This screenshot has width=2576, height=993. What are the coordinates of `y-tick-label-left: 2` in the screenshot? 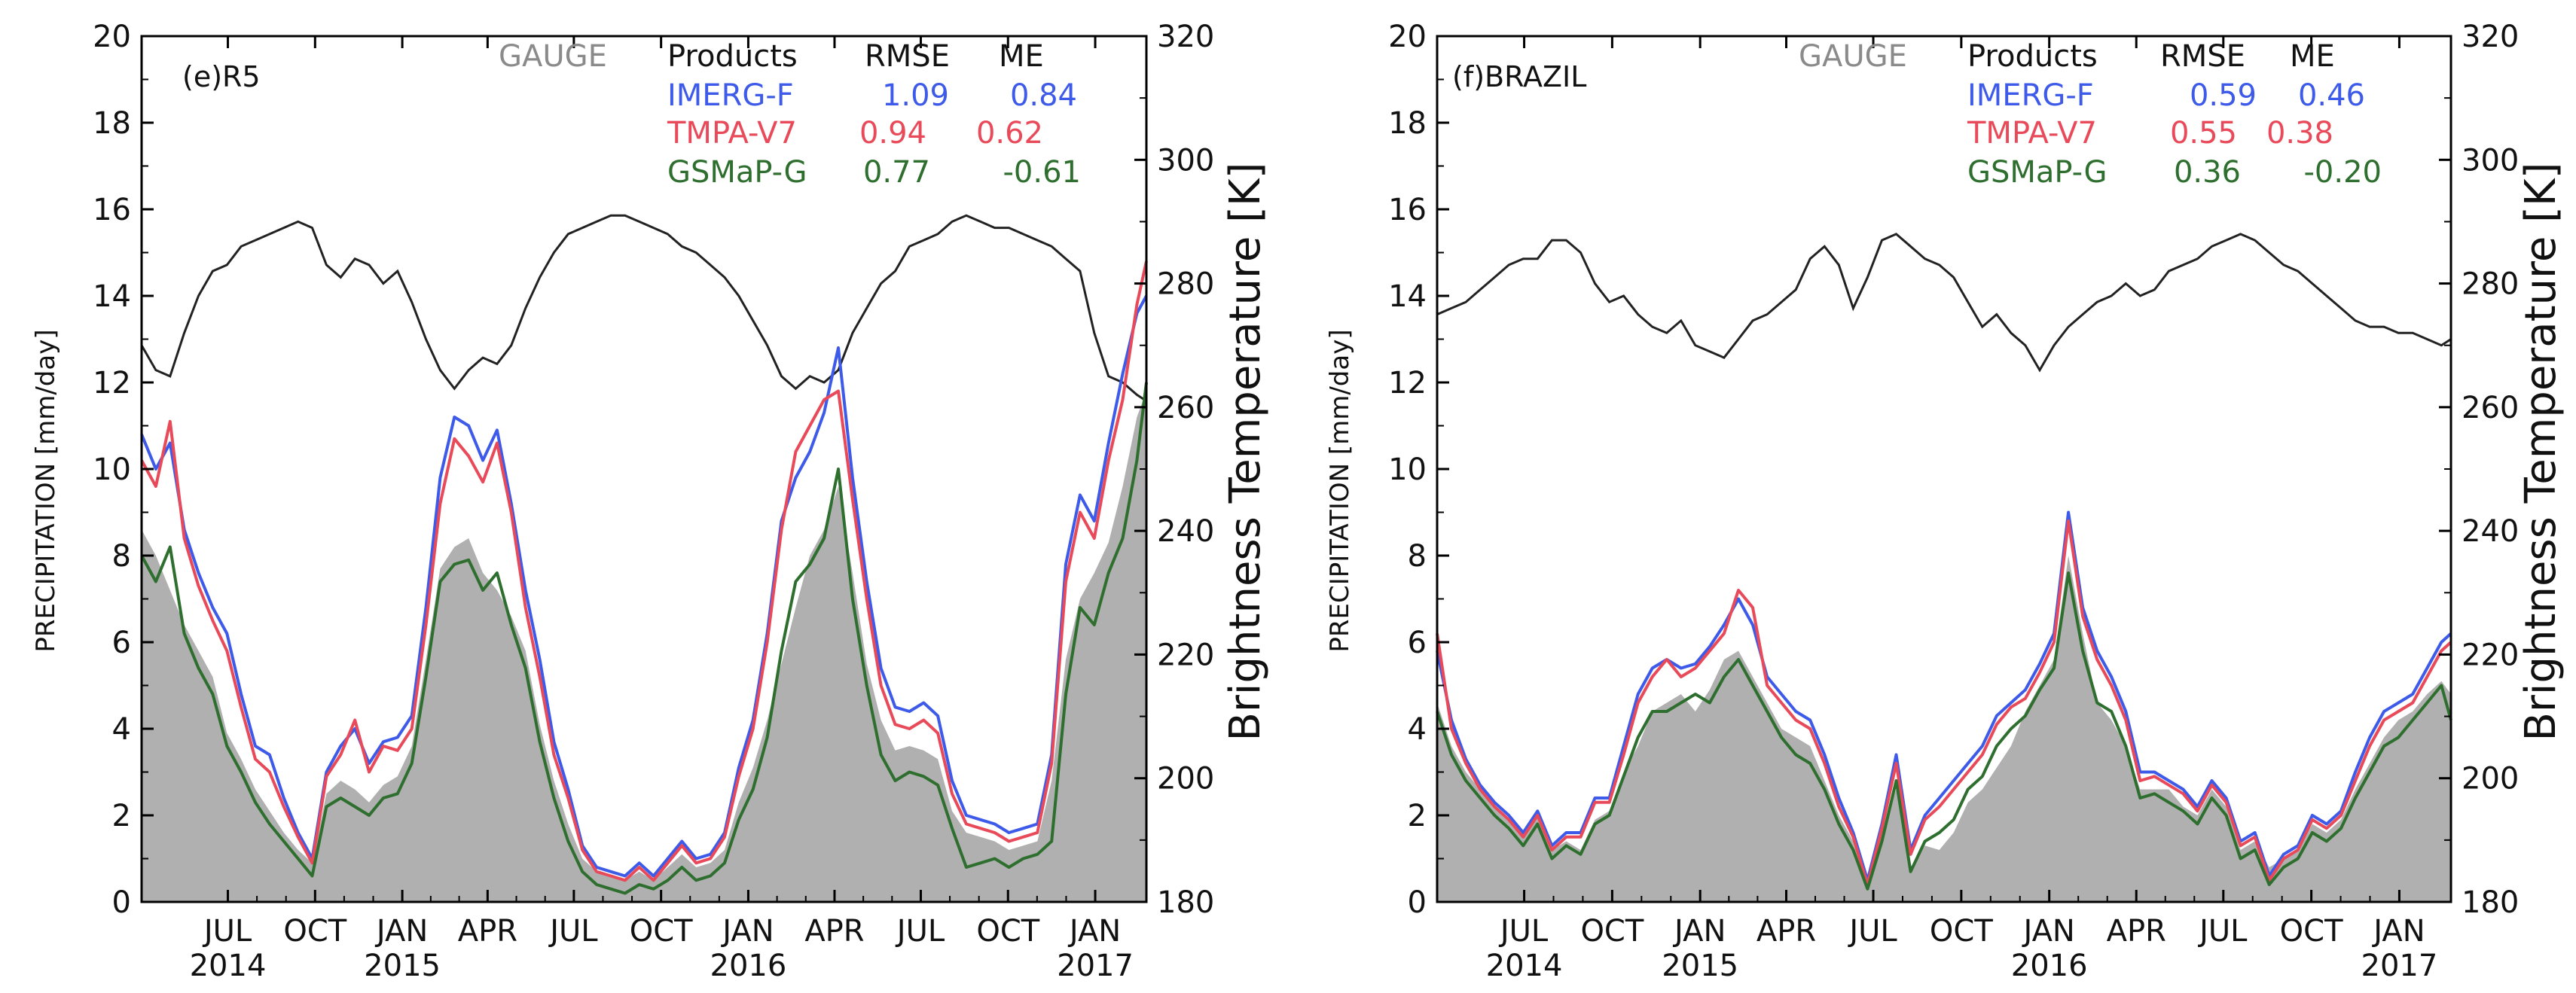 It's located at (122, 816).